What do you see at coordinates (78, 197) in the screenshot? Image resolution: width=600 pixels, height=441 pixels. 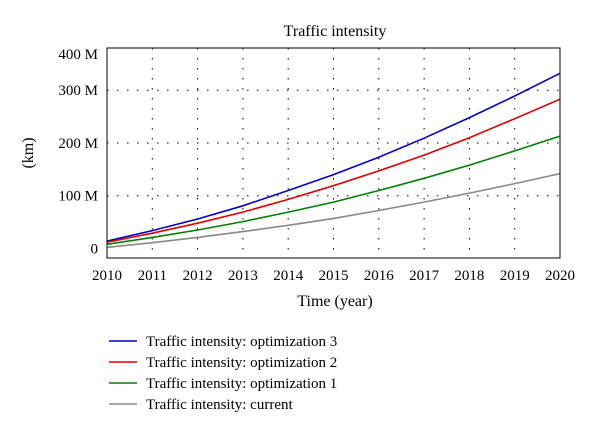 I see `y-tick-label: 100 M` at bounding box center [78, 197].